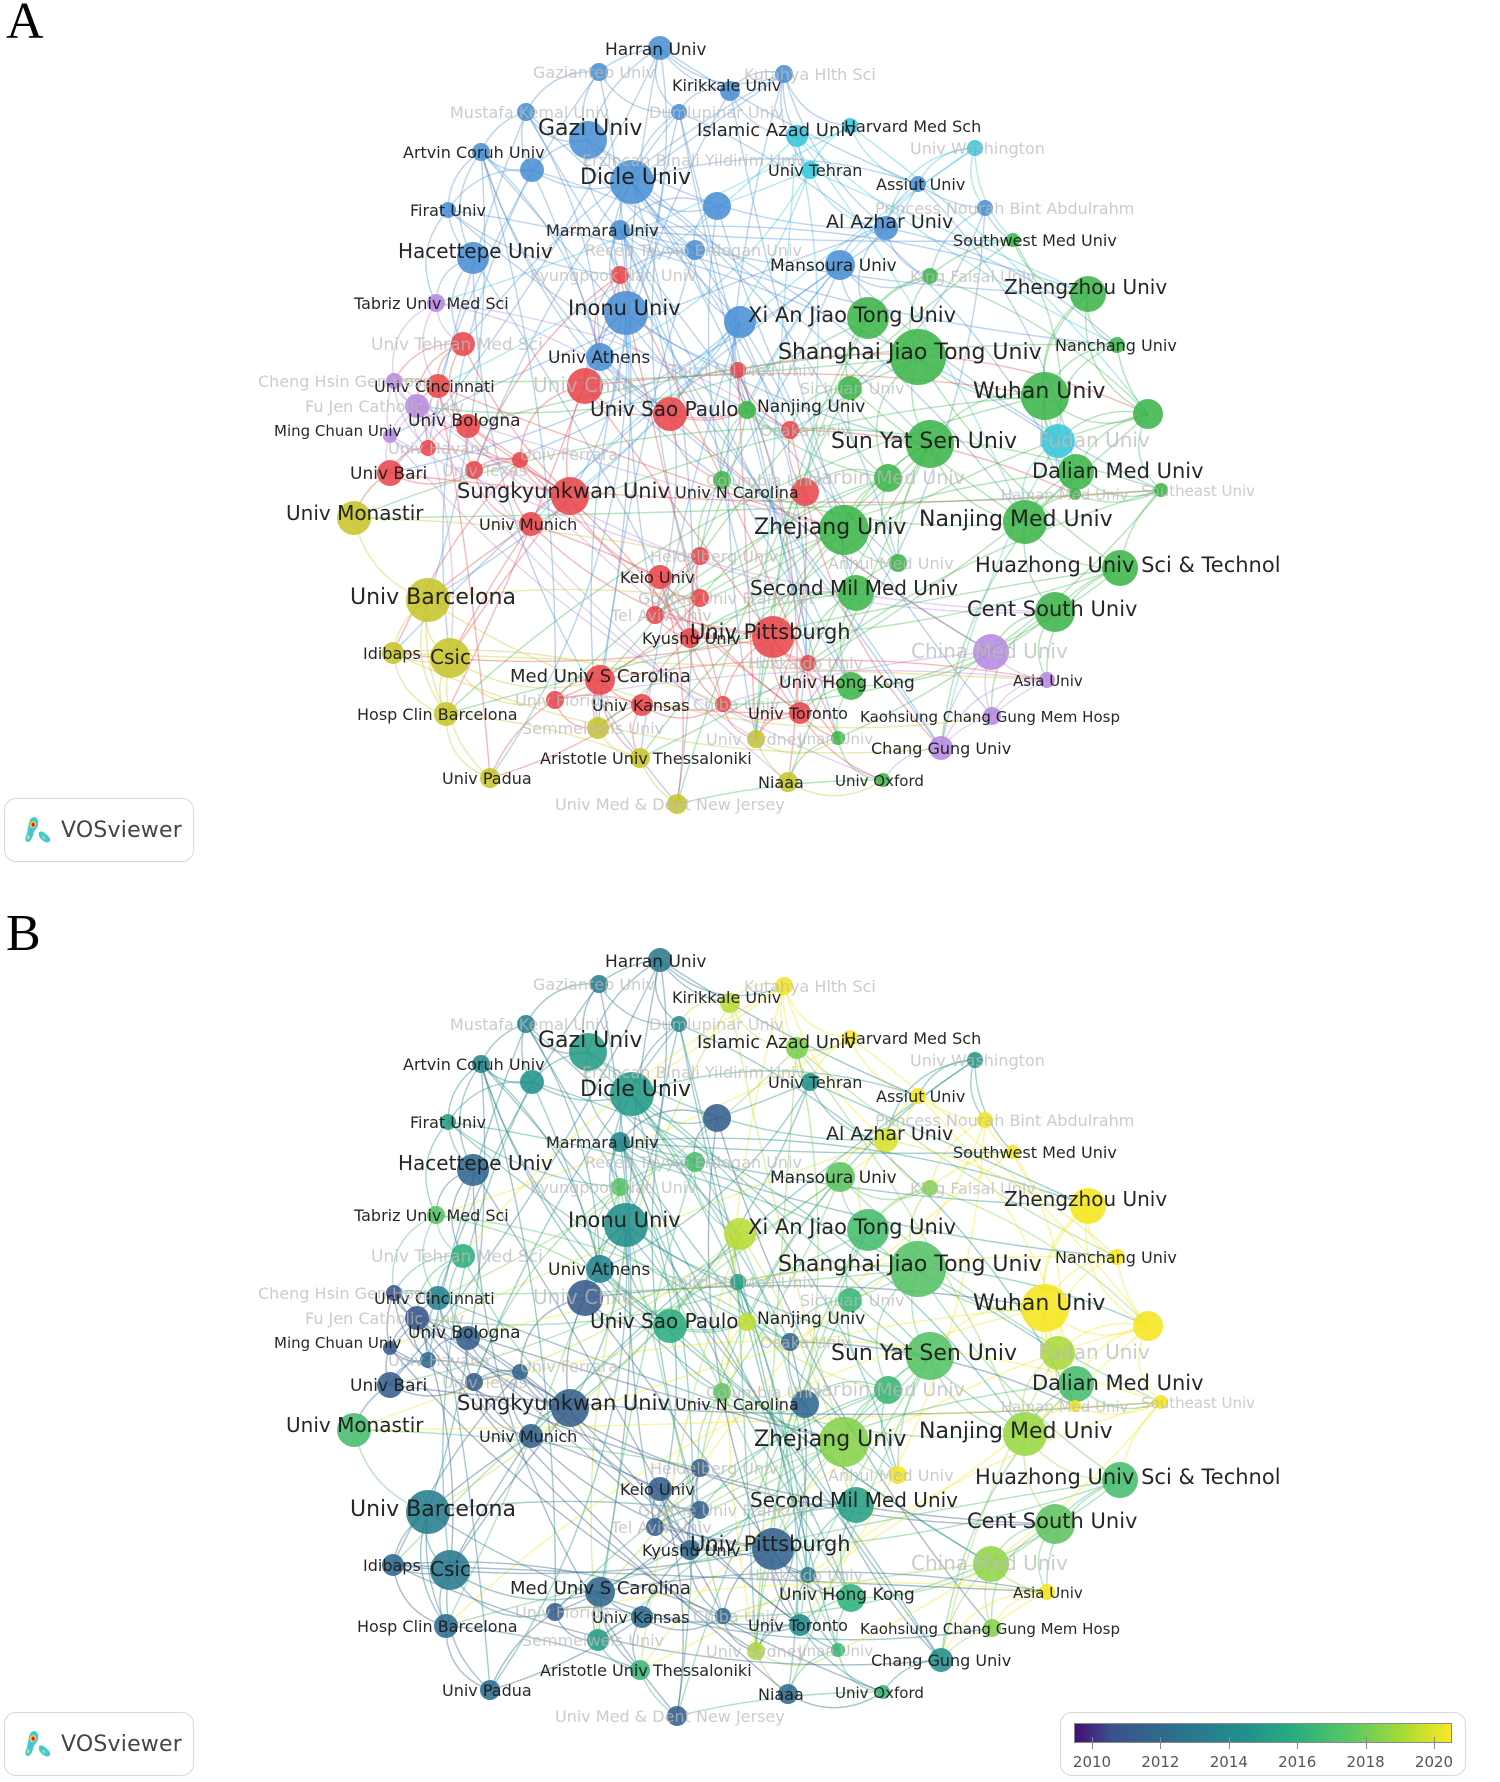  Describe the element at coordinates (798, 1625) in the screenshot. I see `institution-label: Univ Toronto` at that location.